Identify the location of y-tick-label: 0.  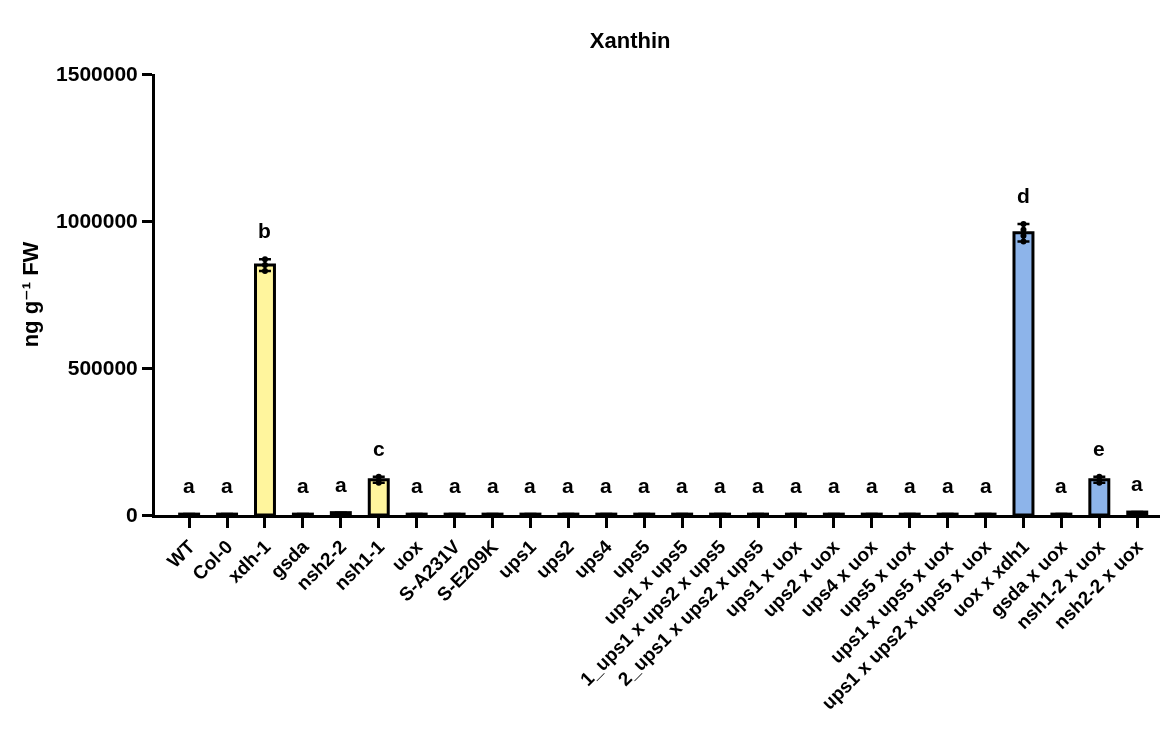
(132, 515).